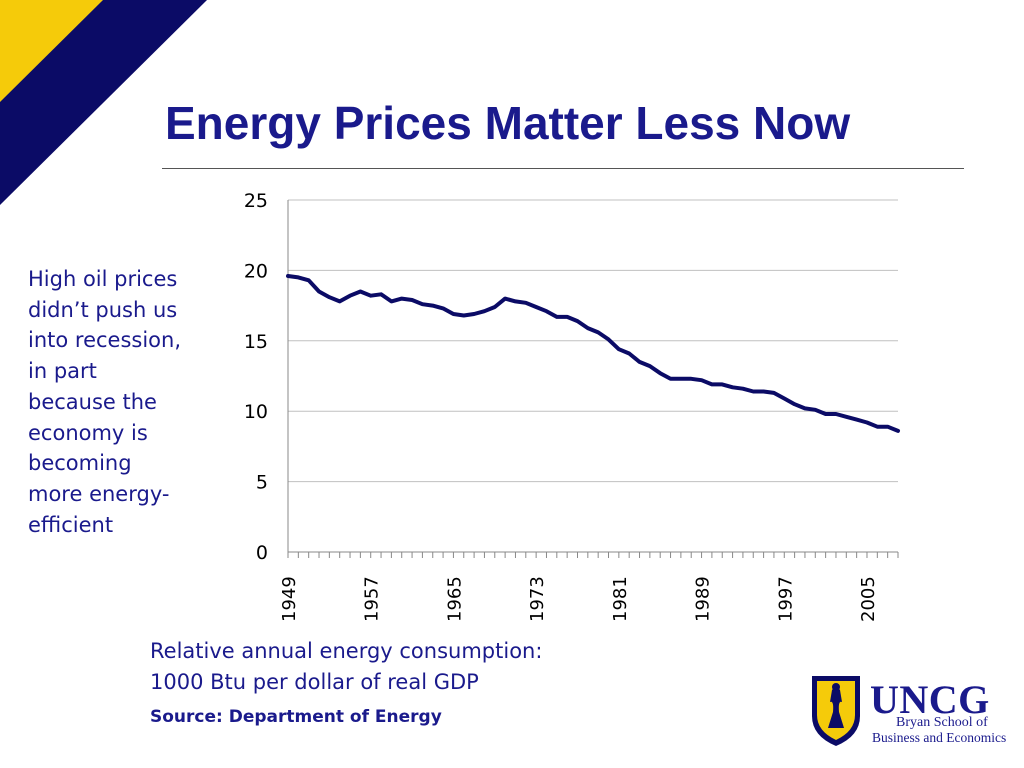 This screenshot has width=1024, height=768. I want to click on x-tick-label: 1949, so click(289, 599).